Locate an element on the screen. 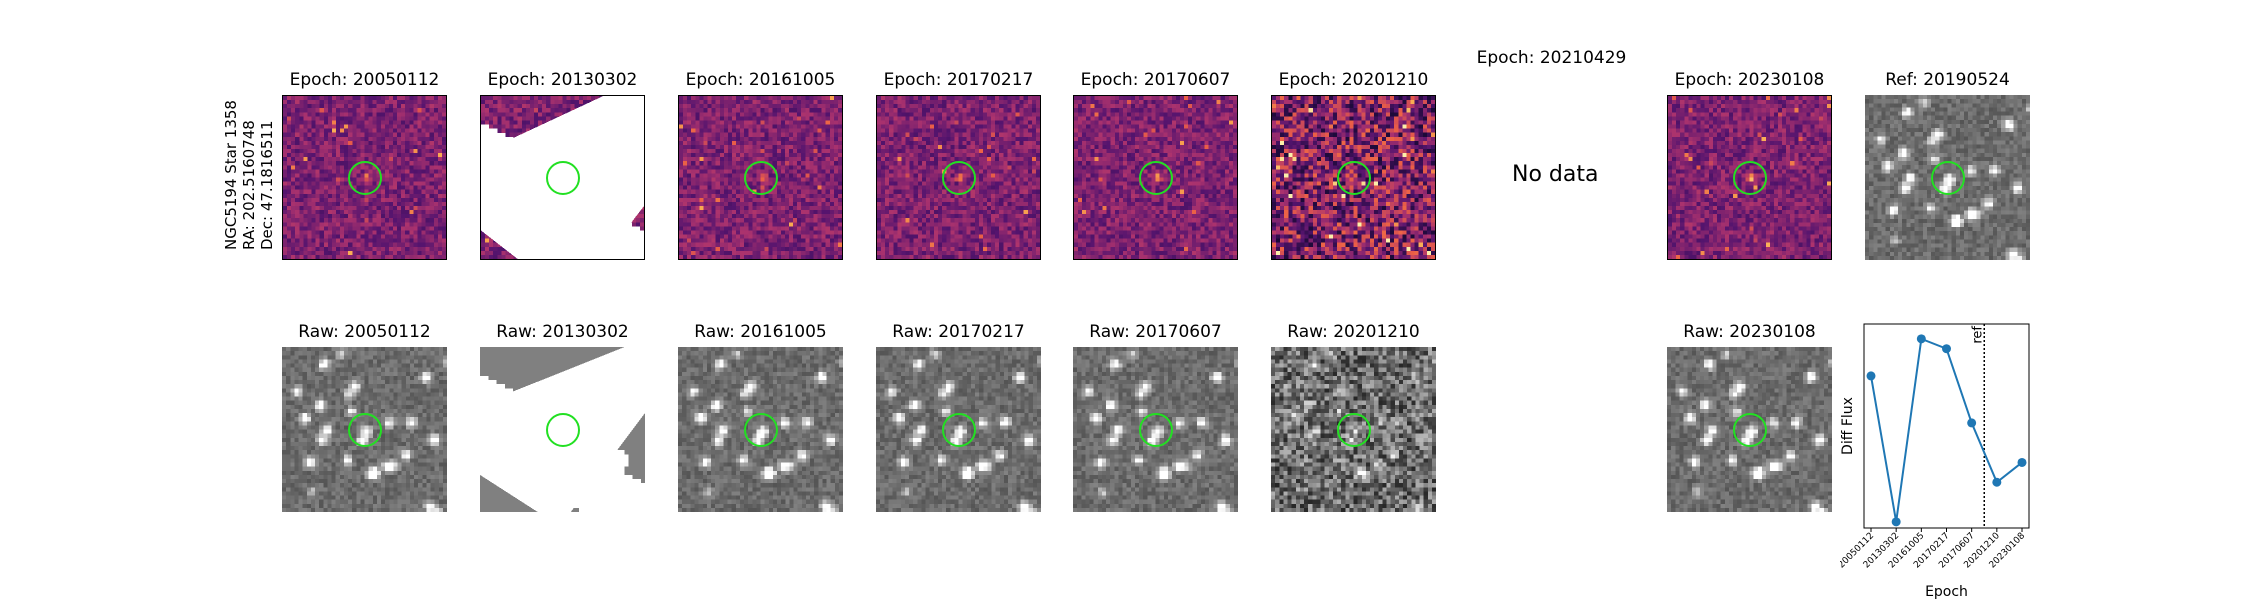  bottom-title-1: Raw: 20130302 is located at coordinates (562, 332).